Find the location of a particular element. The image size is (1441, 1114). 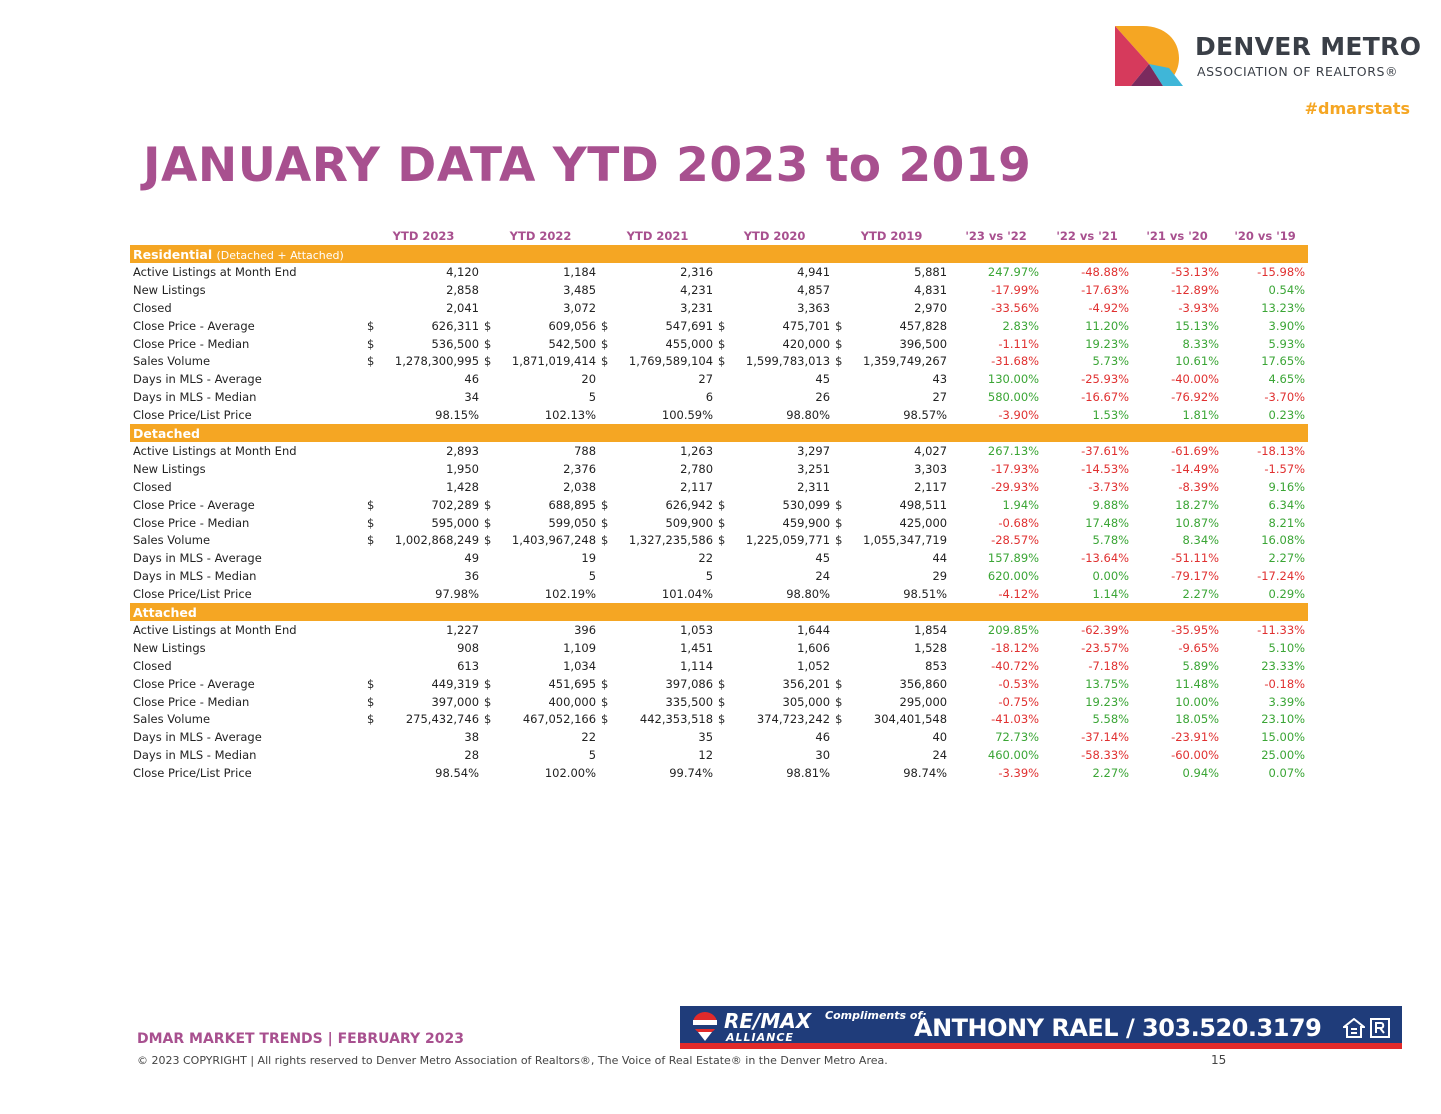

change-cell: 11.48% is located at coordinates (1197, 683).